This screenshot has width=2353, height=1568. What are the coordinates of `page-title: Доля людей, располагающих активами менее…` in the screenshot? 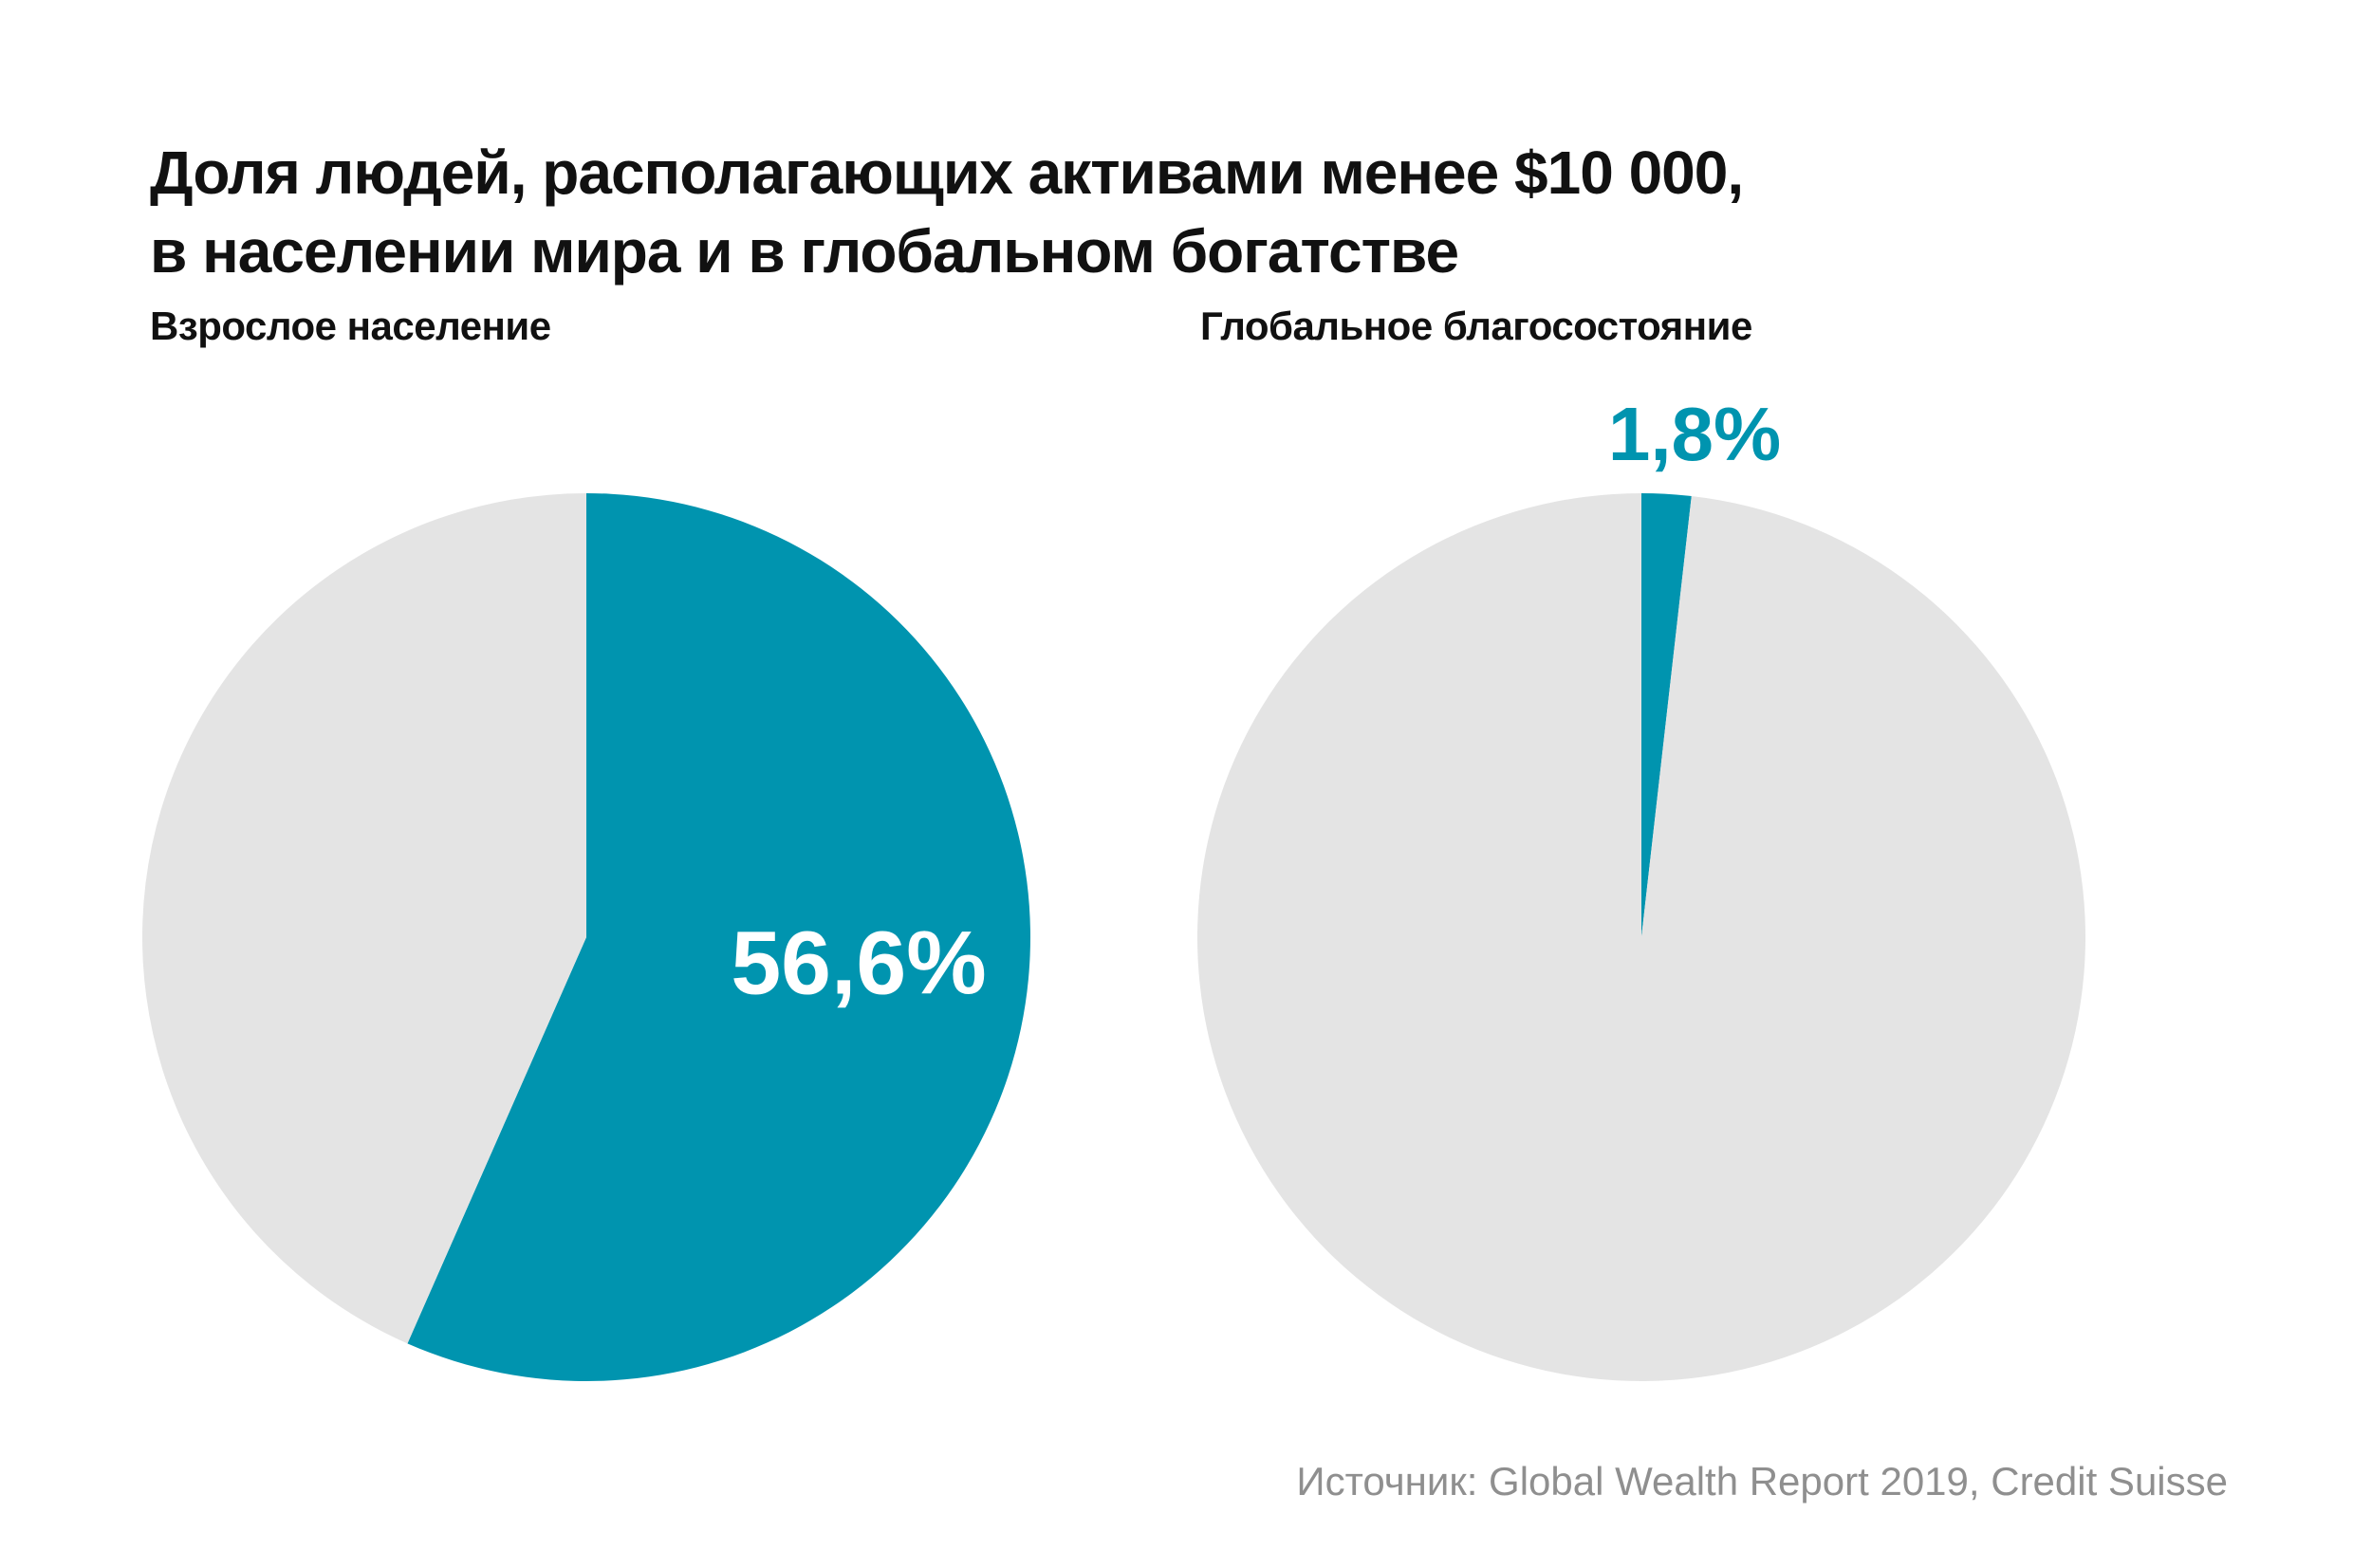 It's located at (947, 212).